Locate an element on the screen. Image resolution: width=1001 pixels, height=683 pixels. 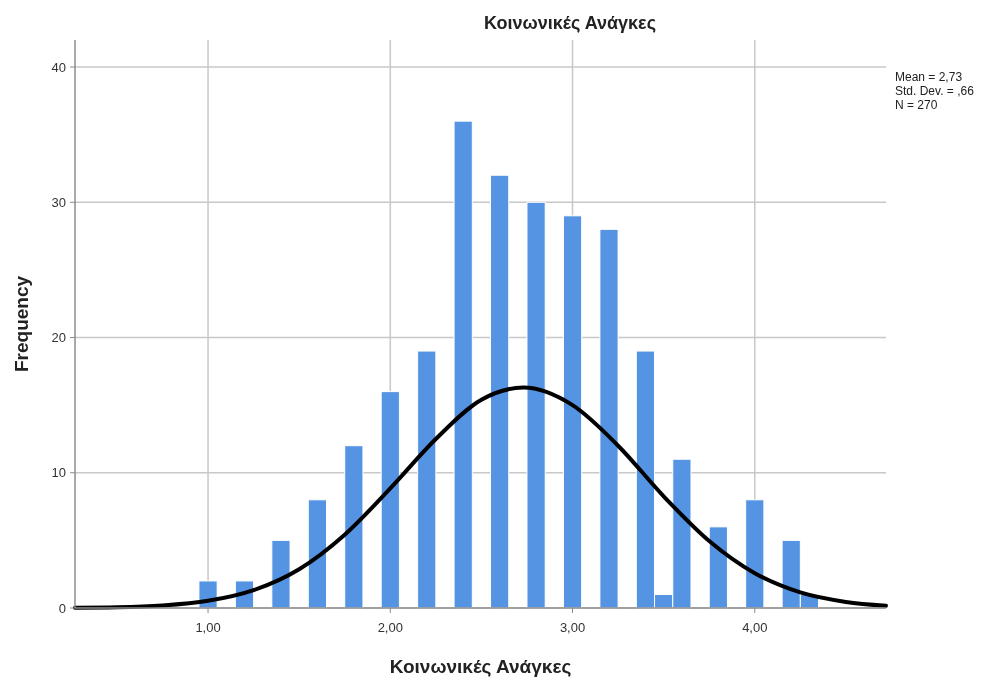
x-tick-label: 4,00 is located at coordinates (755, 627).